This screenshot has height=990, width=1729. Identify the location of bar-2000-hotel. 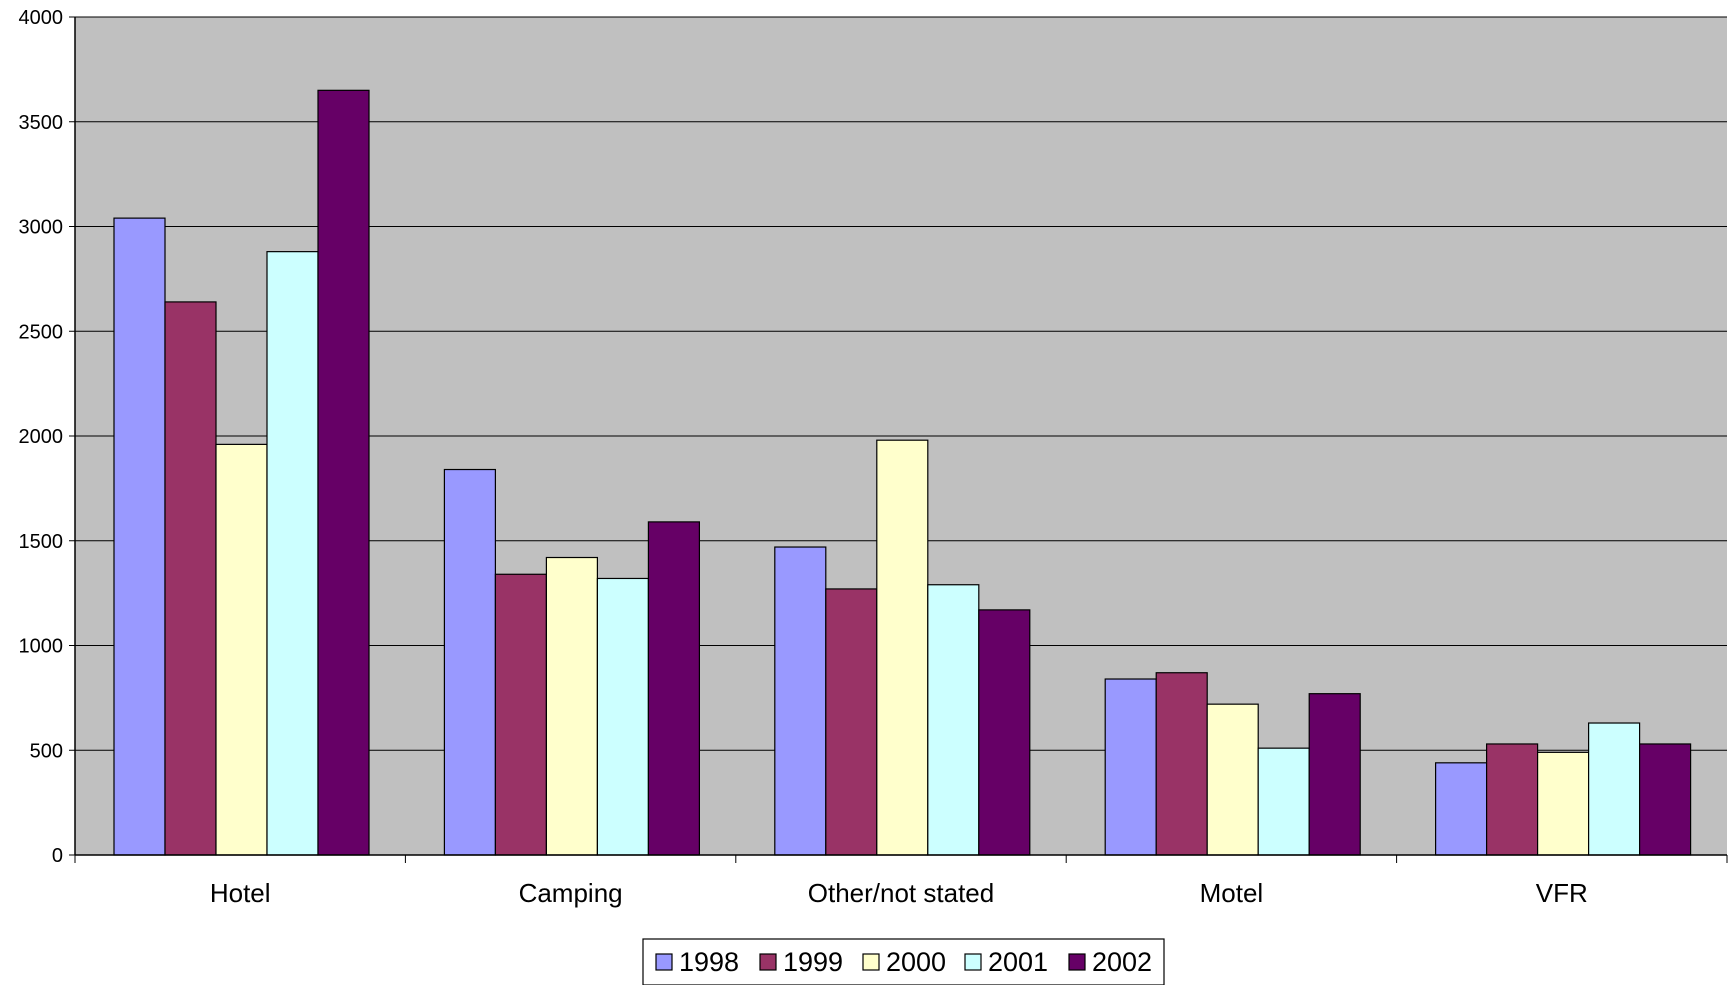
(241, 649).